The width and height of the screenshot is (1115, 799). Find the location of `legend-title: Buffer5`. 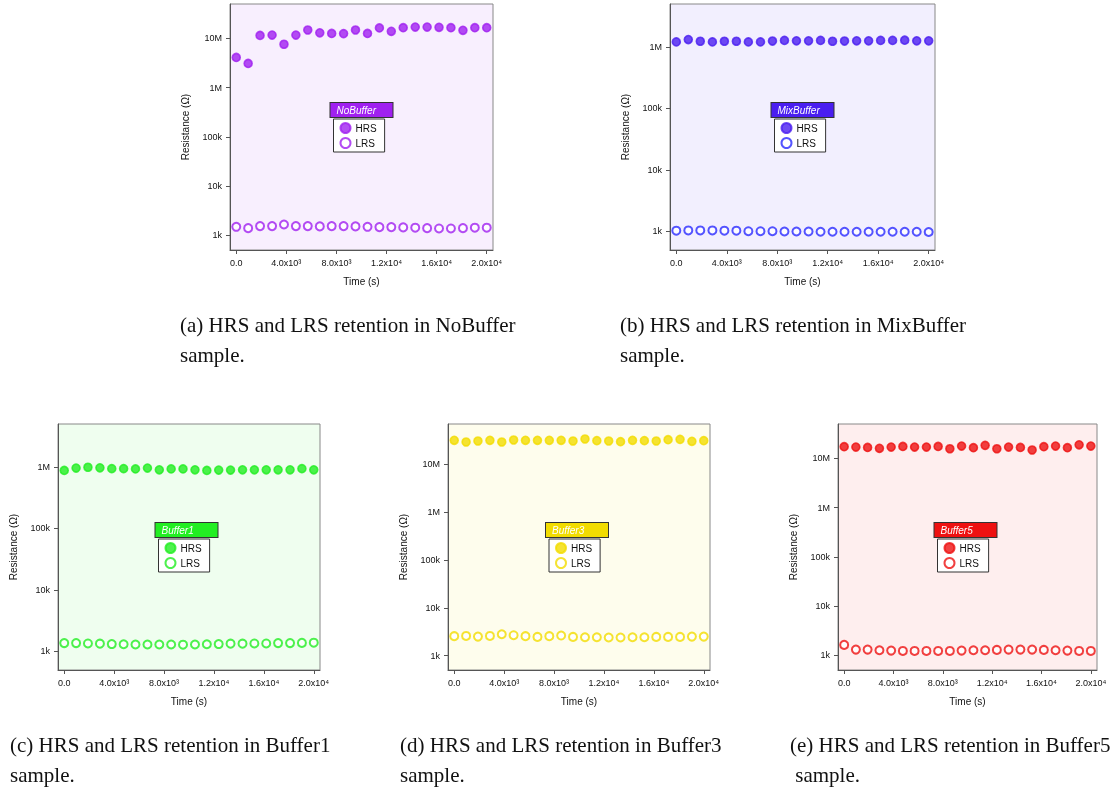

legend-title: Buffer5 is located at coordinates (957, 530).